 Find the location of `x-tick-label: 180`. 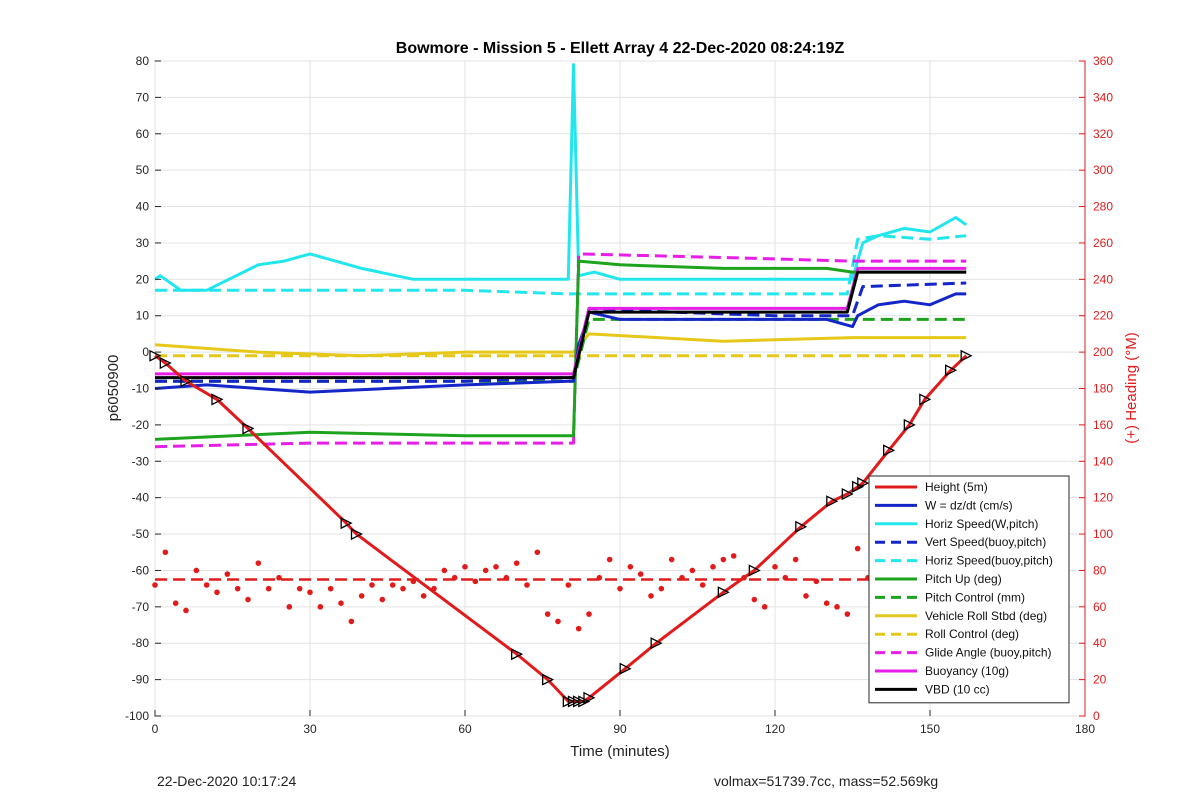

x-tick-label: 180 is located at coordinates (1085, 729).